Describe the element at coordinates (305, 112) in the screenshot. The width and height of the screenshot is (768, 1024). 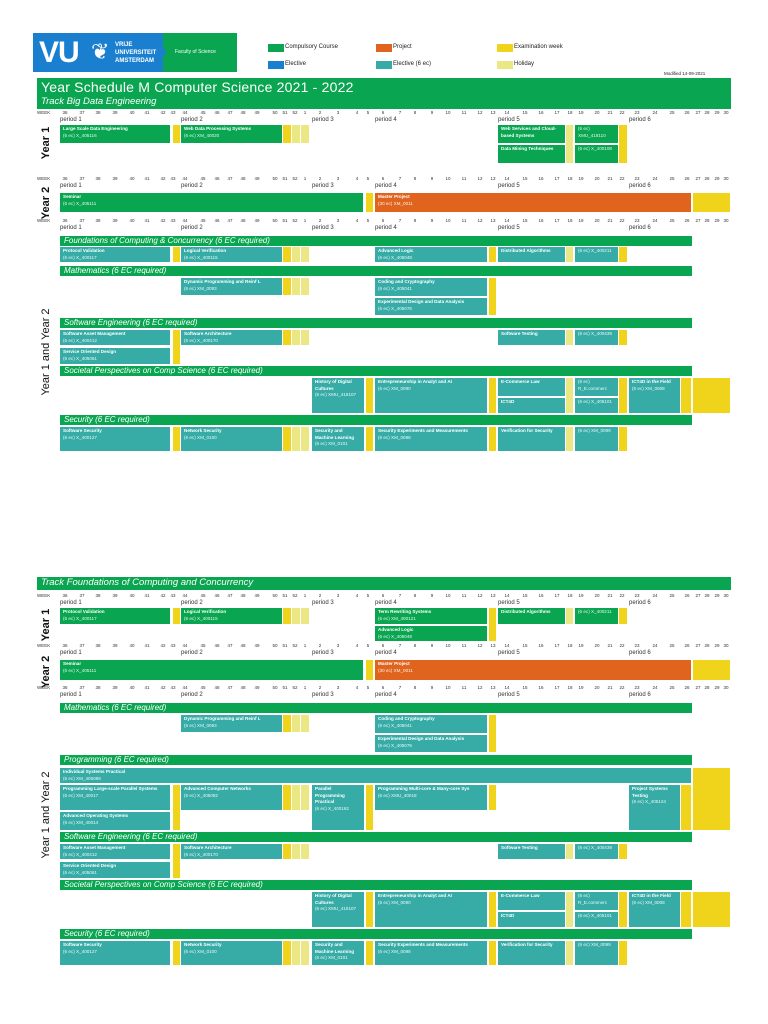
I see `week-number: 1` at that location.